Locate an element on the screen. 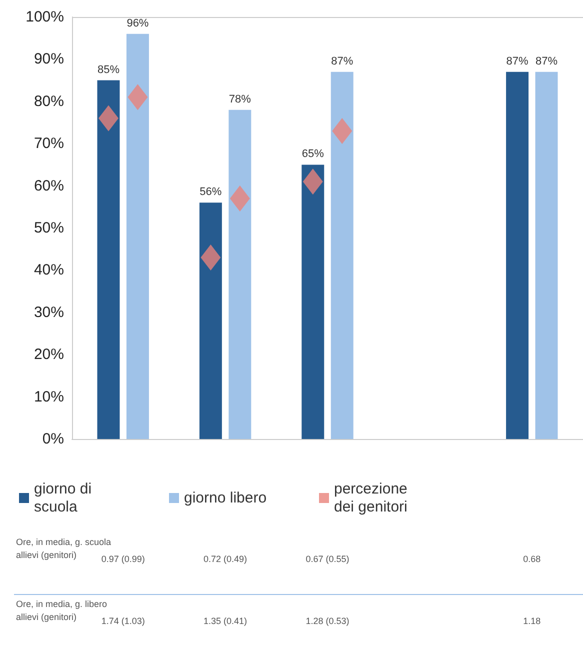  y-tick-label: 90% is located at coordinates (49, 59).